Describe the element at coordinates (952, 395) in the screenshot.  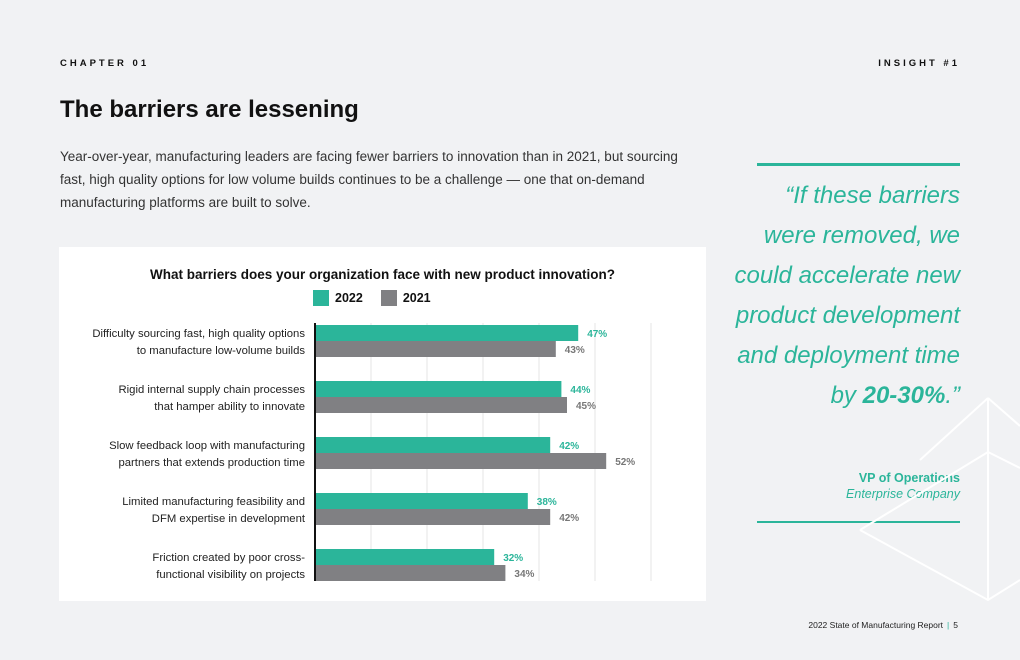
I see `quote-text-after: .”` at that location.